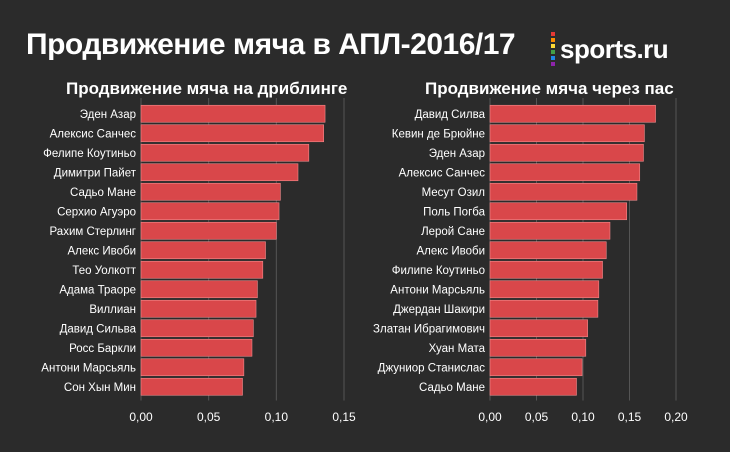 The height and width of the screenshot is (452, 730). Describe the element at coordinates (89, 154) in the screenshot. I see `category-label: Фелипе Коутиньо` at that location.